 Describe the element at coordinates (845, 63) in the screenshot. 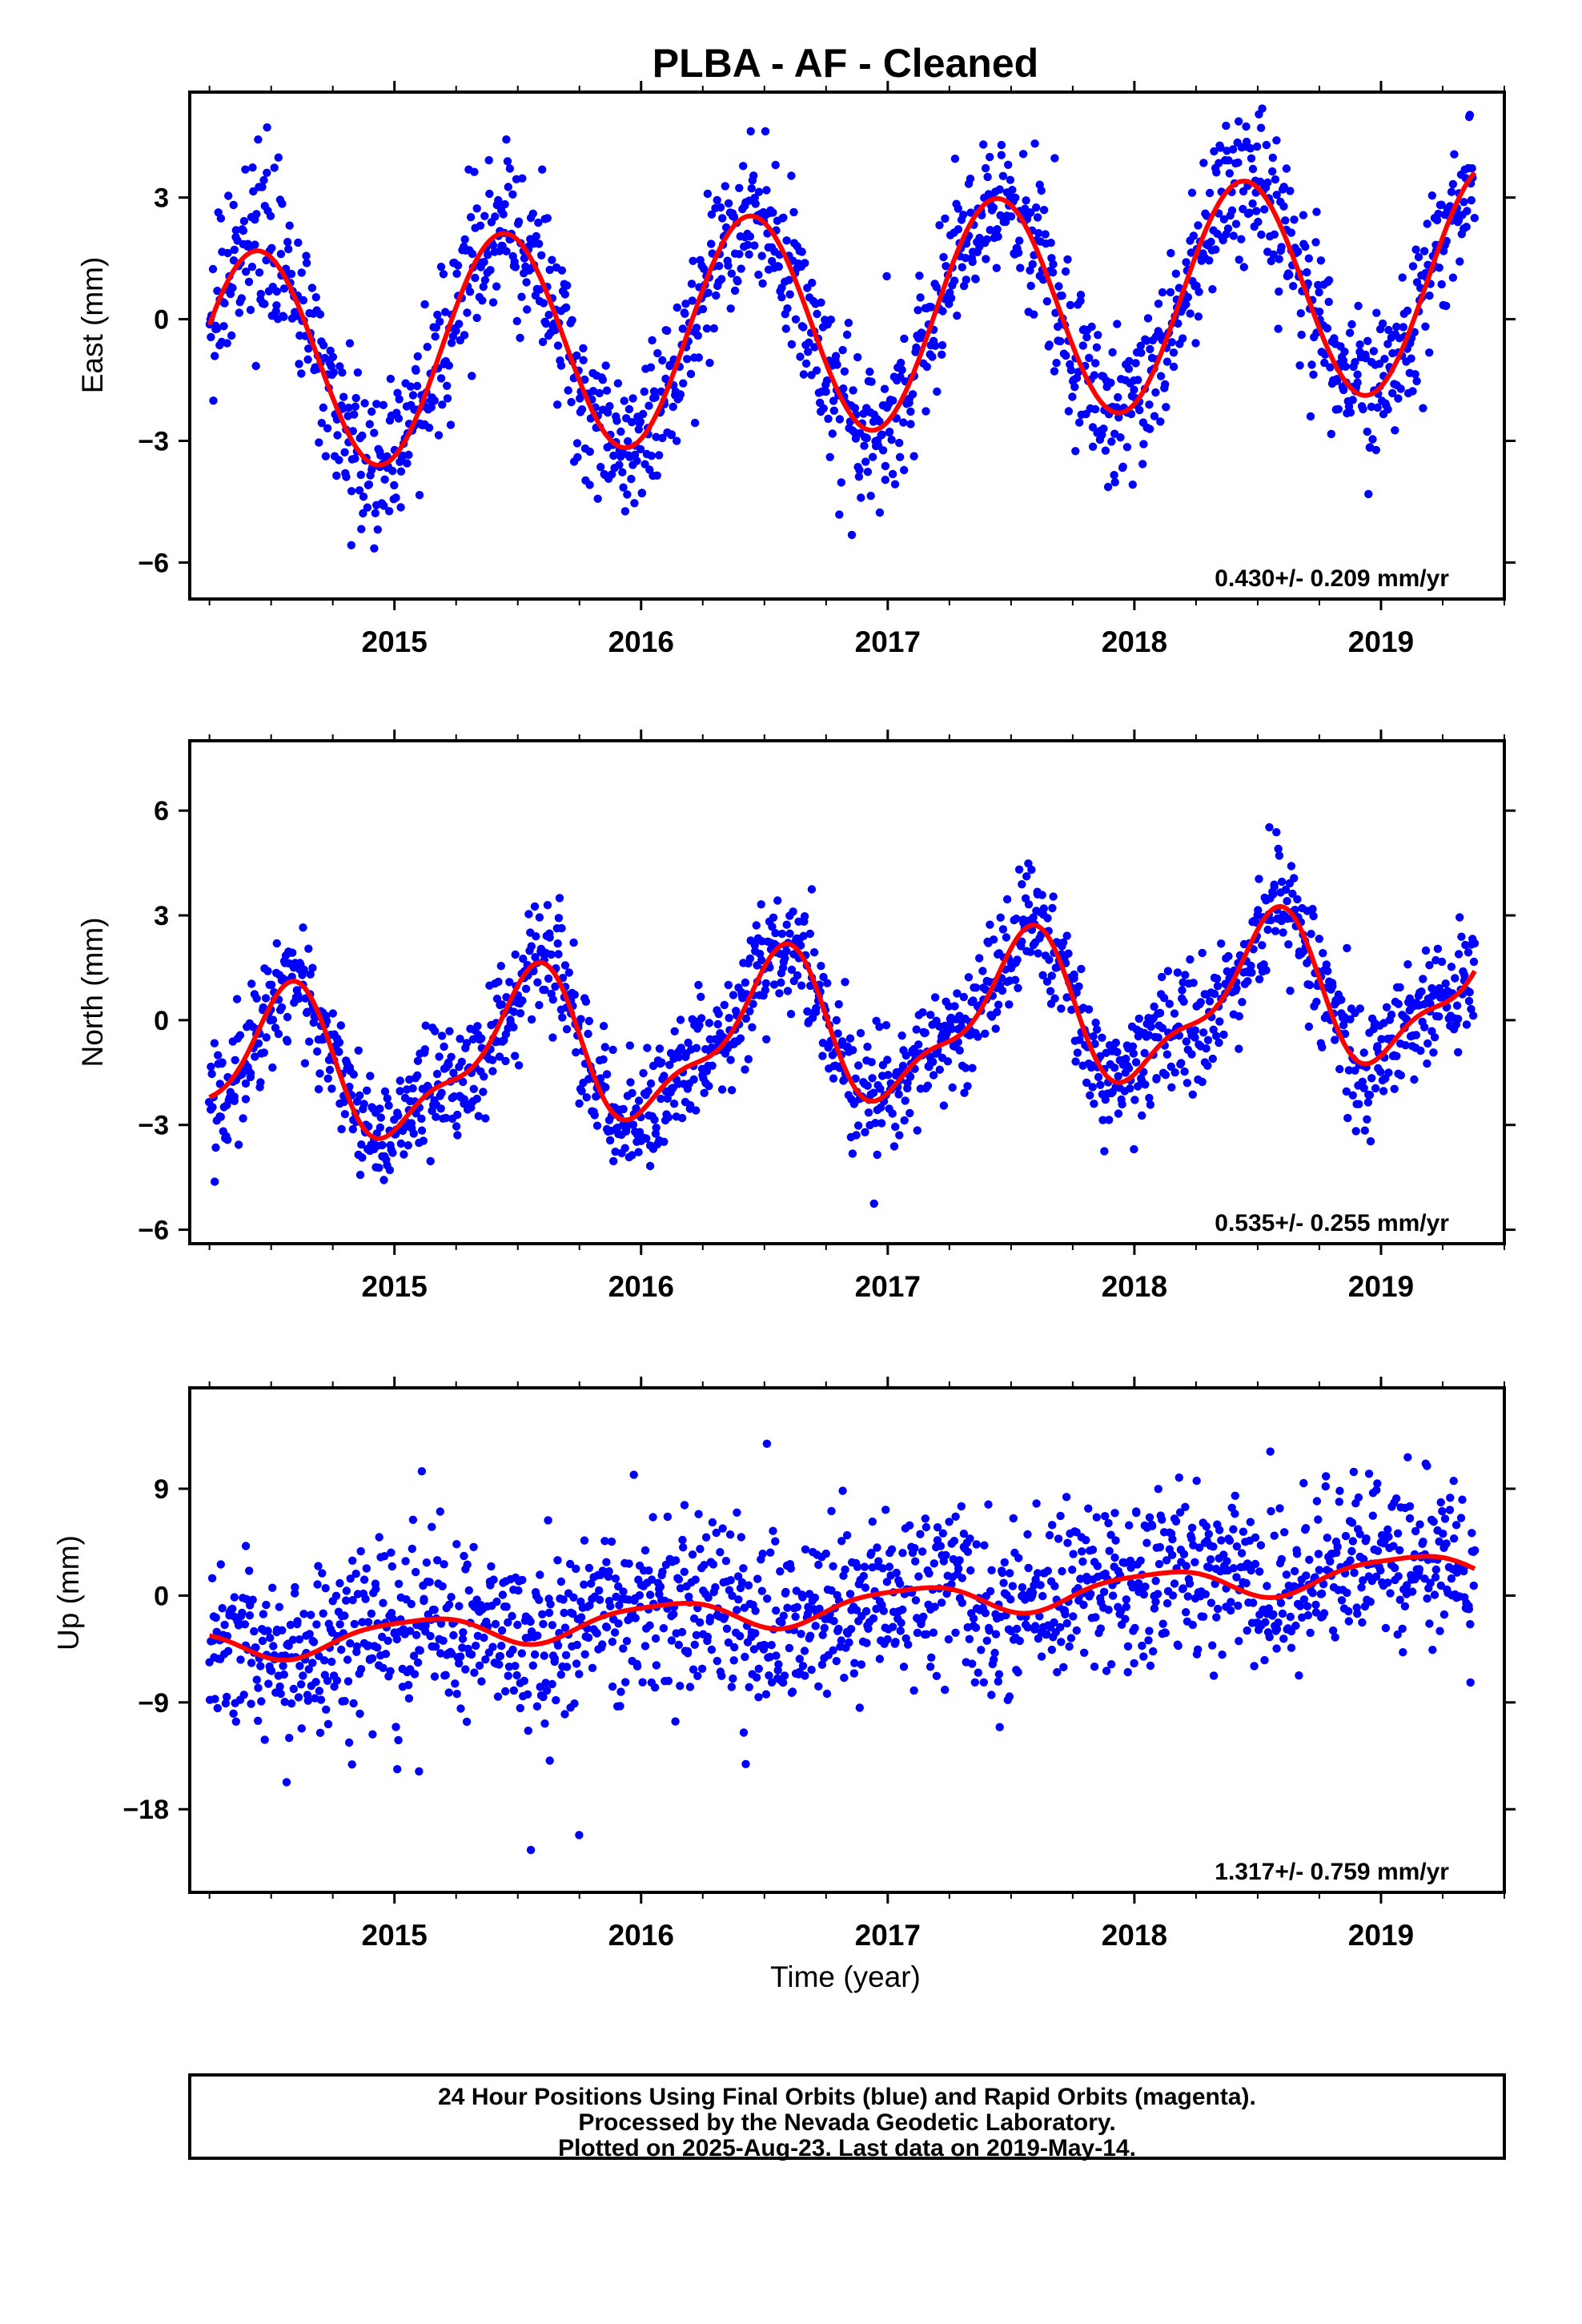

I see `figure-title: PLBA - AF - Cleaned` at that location.